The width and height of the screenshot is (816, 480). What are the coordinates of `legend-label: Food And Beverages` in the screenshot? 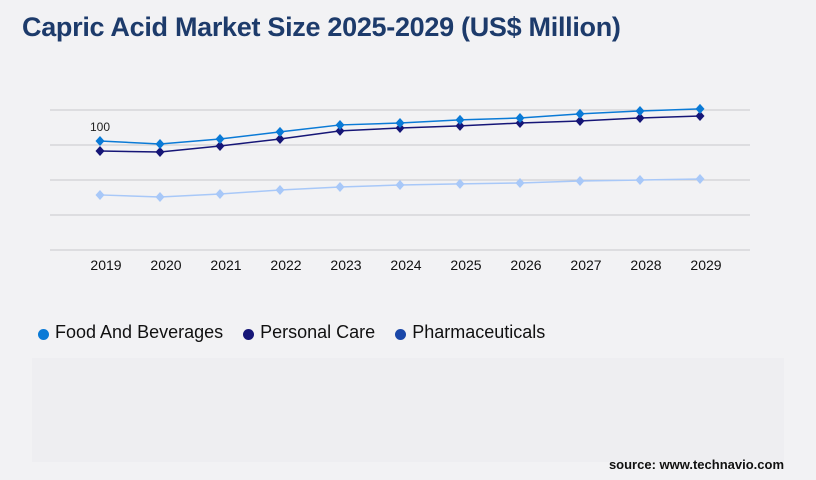 It's located at (139, 332).